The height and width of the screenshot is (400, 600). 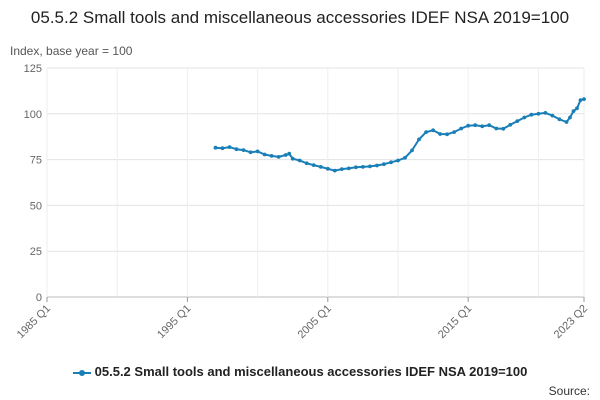 What do you see at coordinates (569, 391) in the screenshot?
I see `source-label: Source:` at bounding box center [569, 391].